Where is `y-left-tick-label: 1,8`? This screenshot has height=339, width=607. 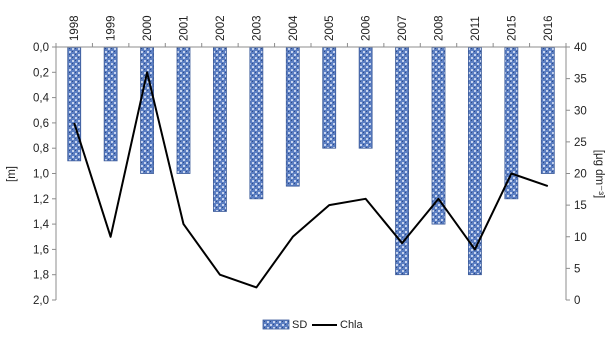 y-left-tick-label: 1,8 is located at coordinates (41, 276).